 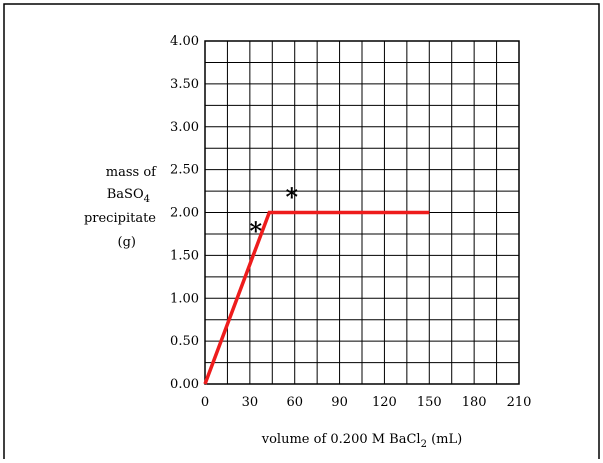 What do you see at coordinates (294, 402) in the screenshot?
I see `x-tick-label: 60` at bounding box center [294, 402].